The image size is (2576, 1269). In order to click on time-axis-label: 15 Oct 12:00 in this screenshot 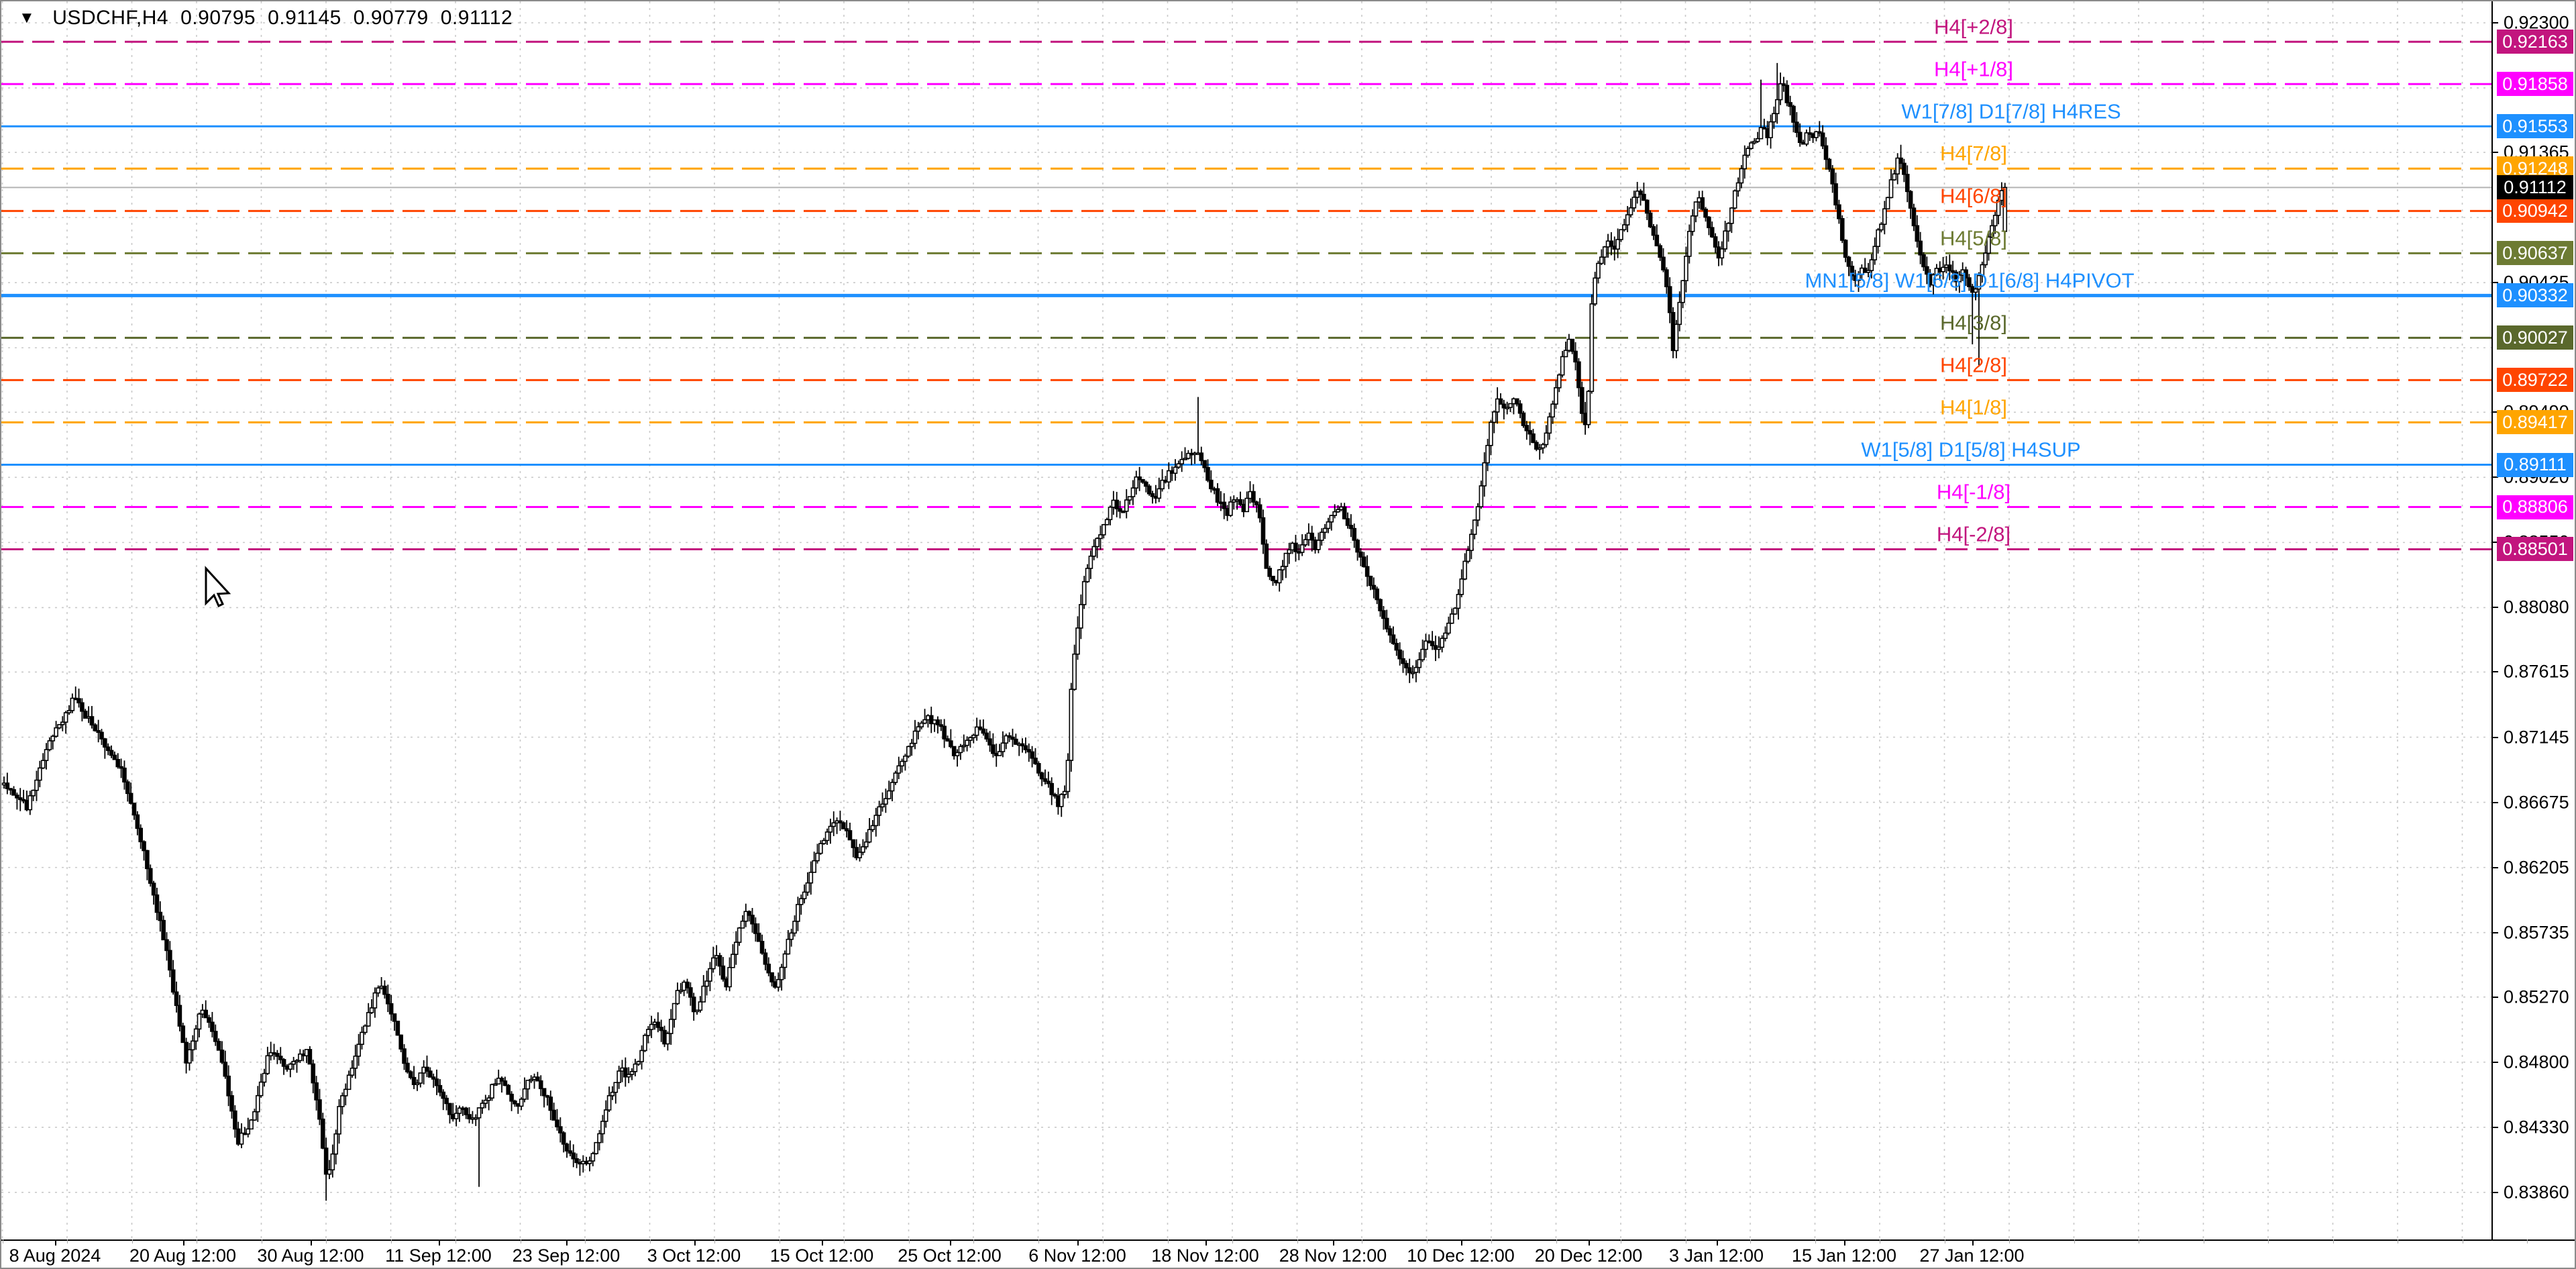, I will do `click(821, 1256)`.